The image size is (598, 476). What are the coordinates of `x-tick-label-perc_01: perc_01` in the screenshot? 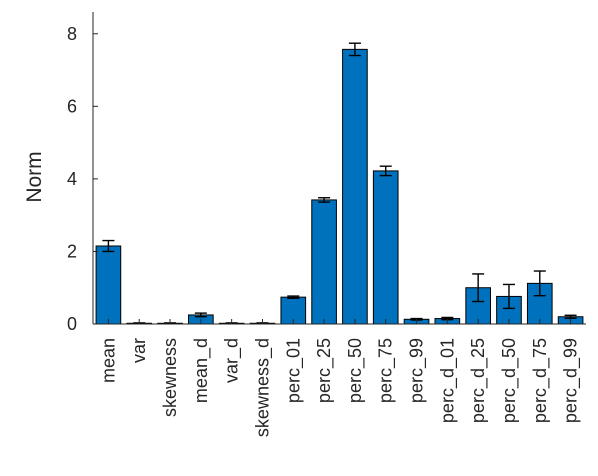 It's located at (293, 370).